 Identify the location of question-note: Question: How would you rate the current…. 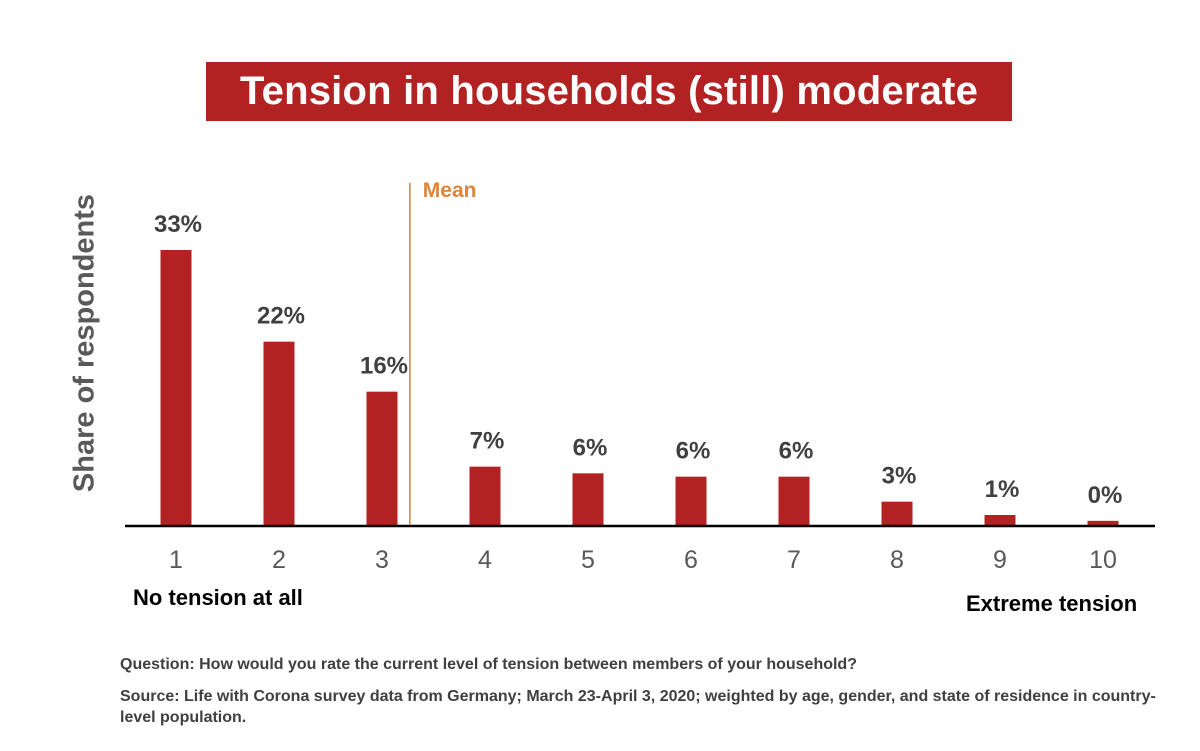
(488, 664).